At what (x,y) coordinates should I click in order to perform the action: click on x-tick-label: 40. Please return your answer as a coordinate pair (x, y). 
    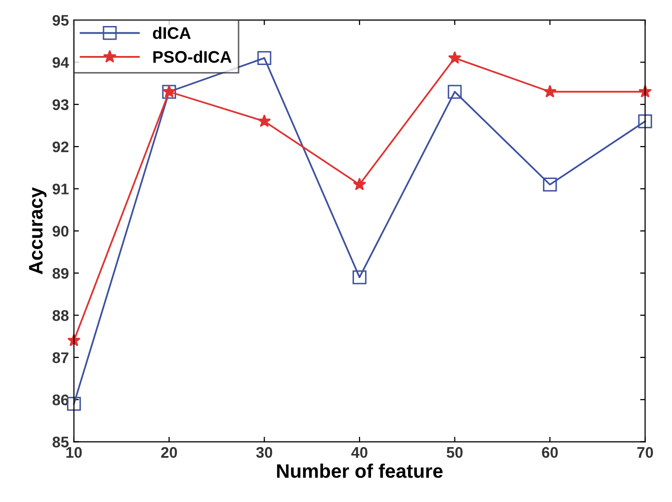
    Looking at the image, I should click on (359, 452).